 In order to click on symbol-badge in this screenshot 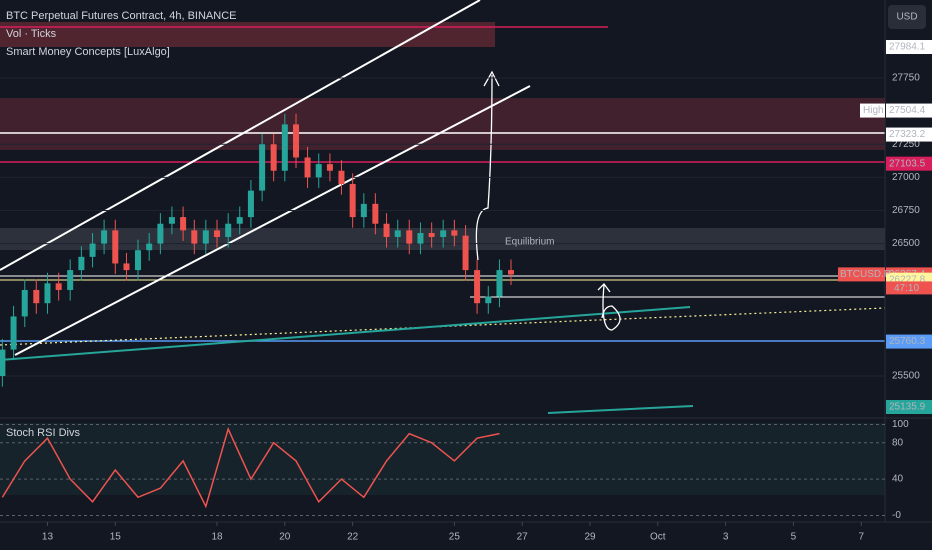, I will do `click(861, 274)`.